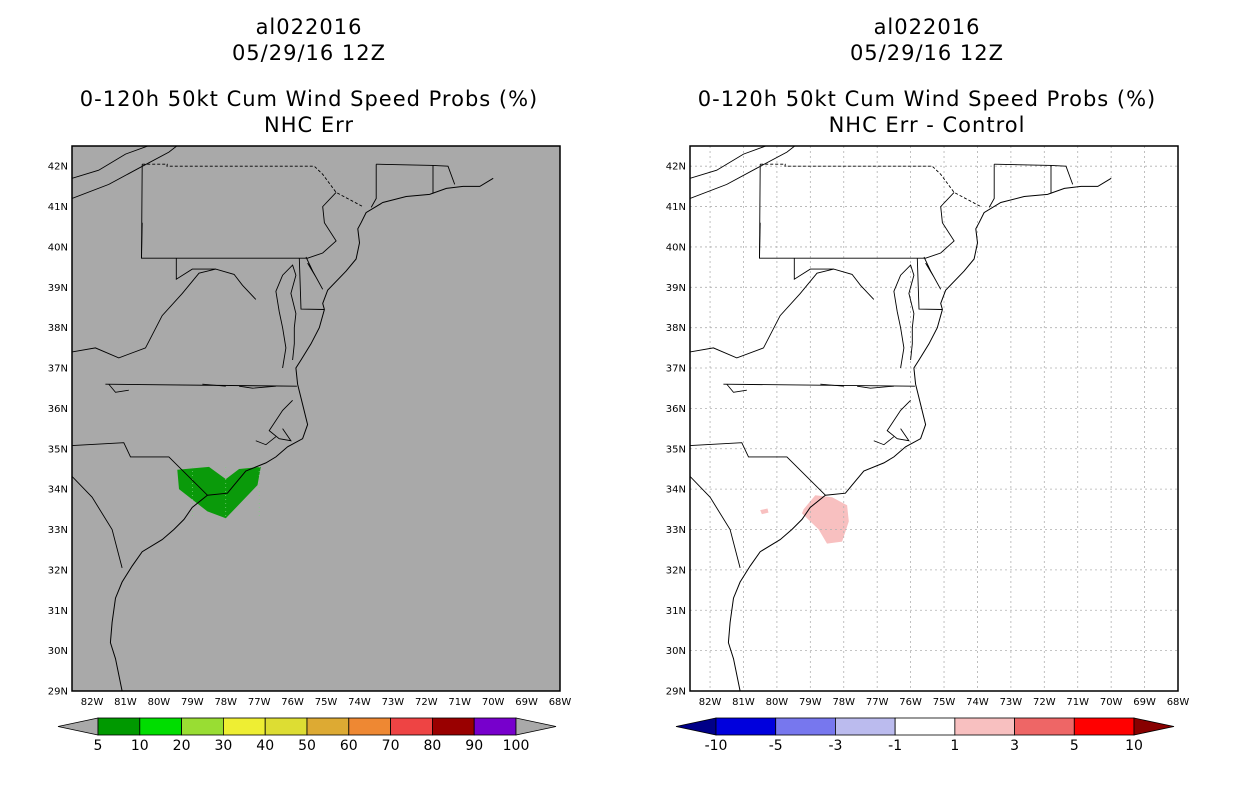  I want to click on right-lat-label: 39N, so click(676, 288).